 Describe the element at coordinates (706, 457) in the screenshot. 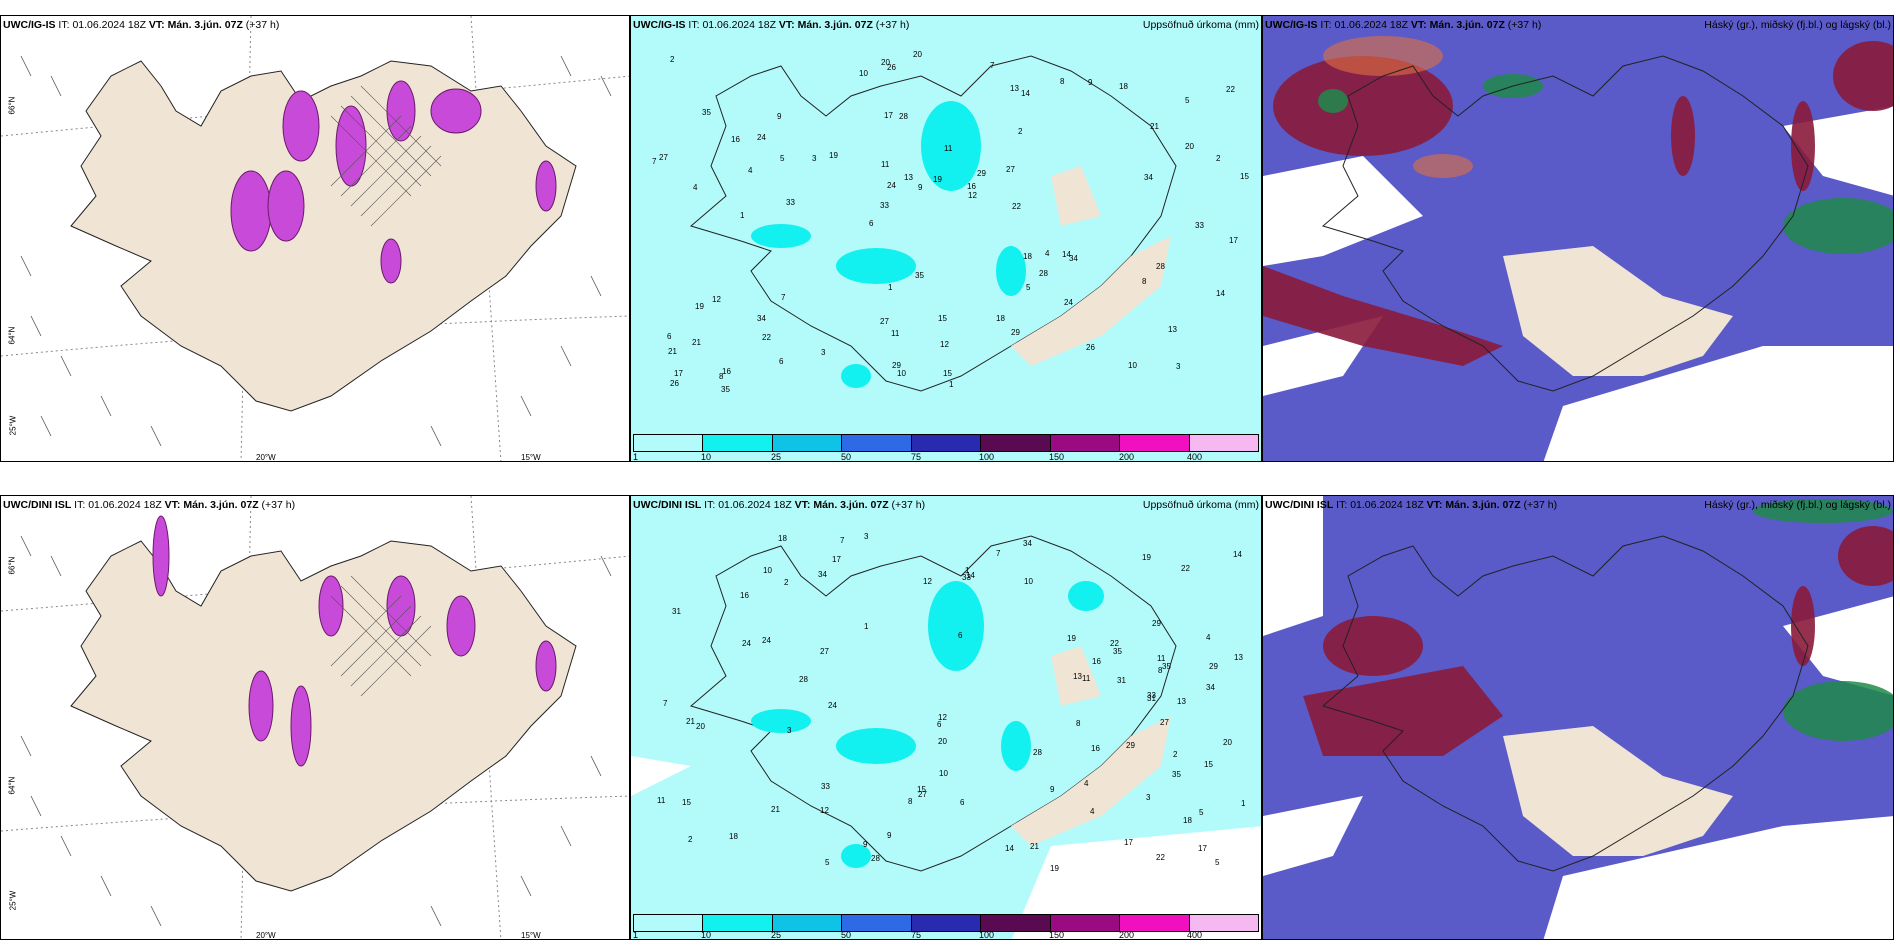

I see `scale-tick-1: 10` at that location.